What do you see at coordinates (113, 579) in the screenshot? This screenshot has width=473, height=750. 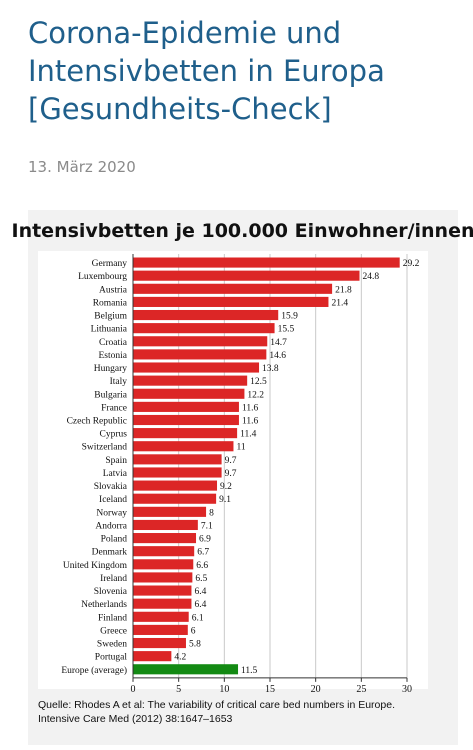 I see `category-label: Ireland` at bounding box center [113, 579].